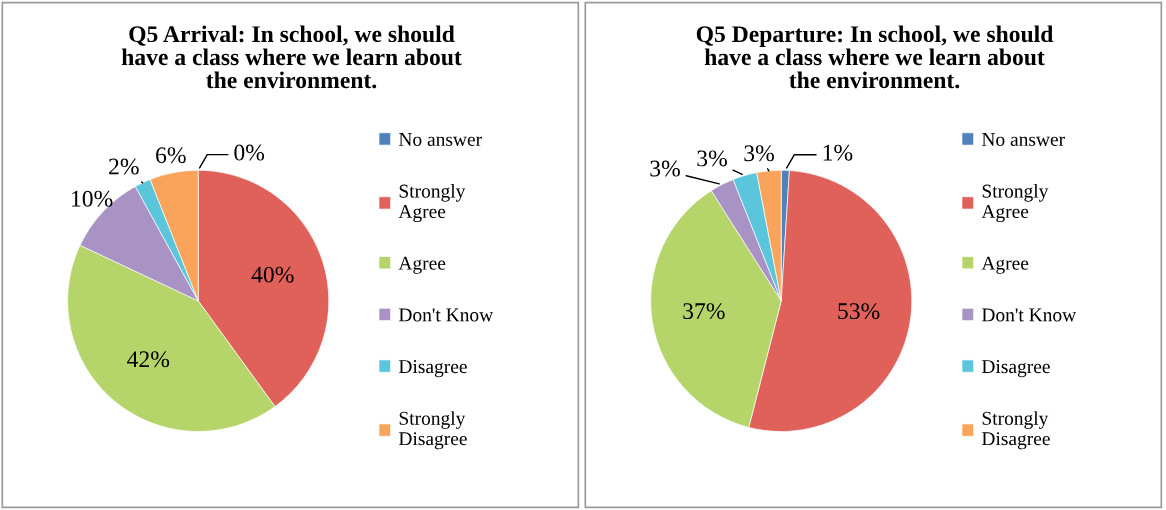 The width and height of the screenshot is (1166, 510). Describe the element at coordinates (171, 155) in the screenshot. I see `data-label: 6%` at that location.